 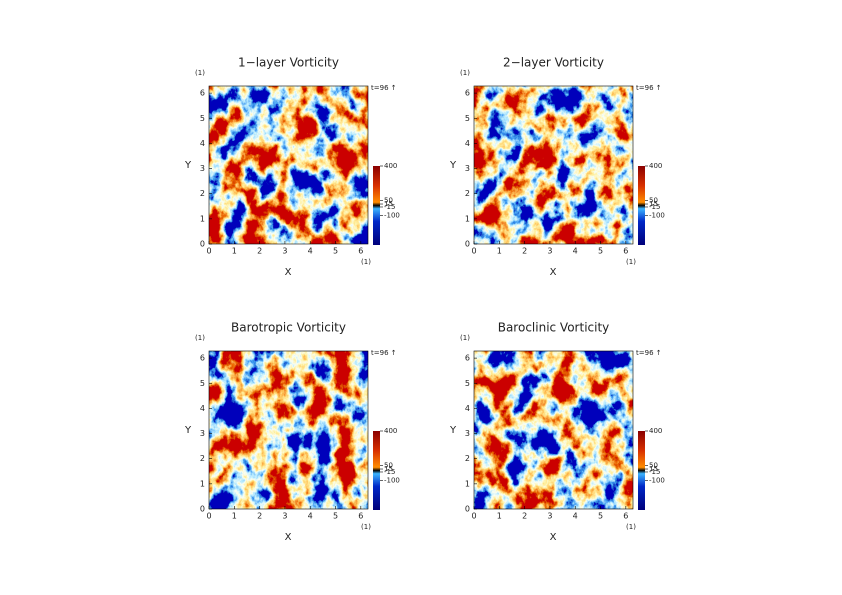 I want to click on chart-title: Baroclinic Vorticity, so click(x=554, y=328).